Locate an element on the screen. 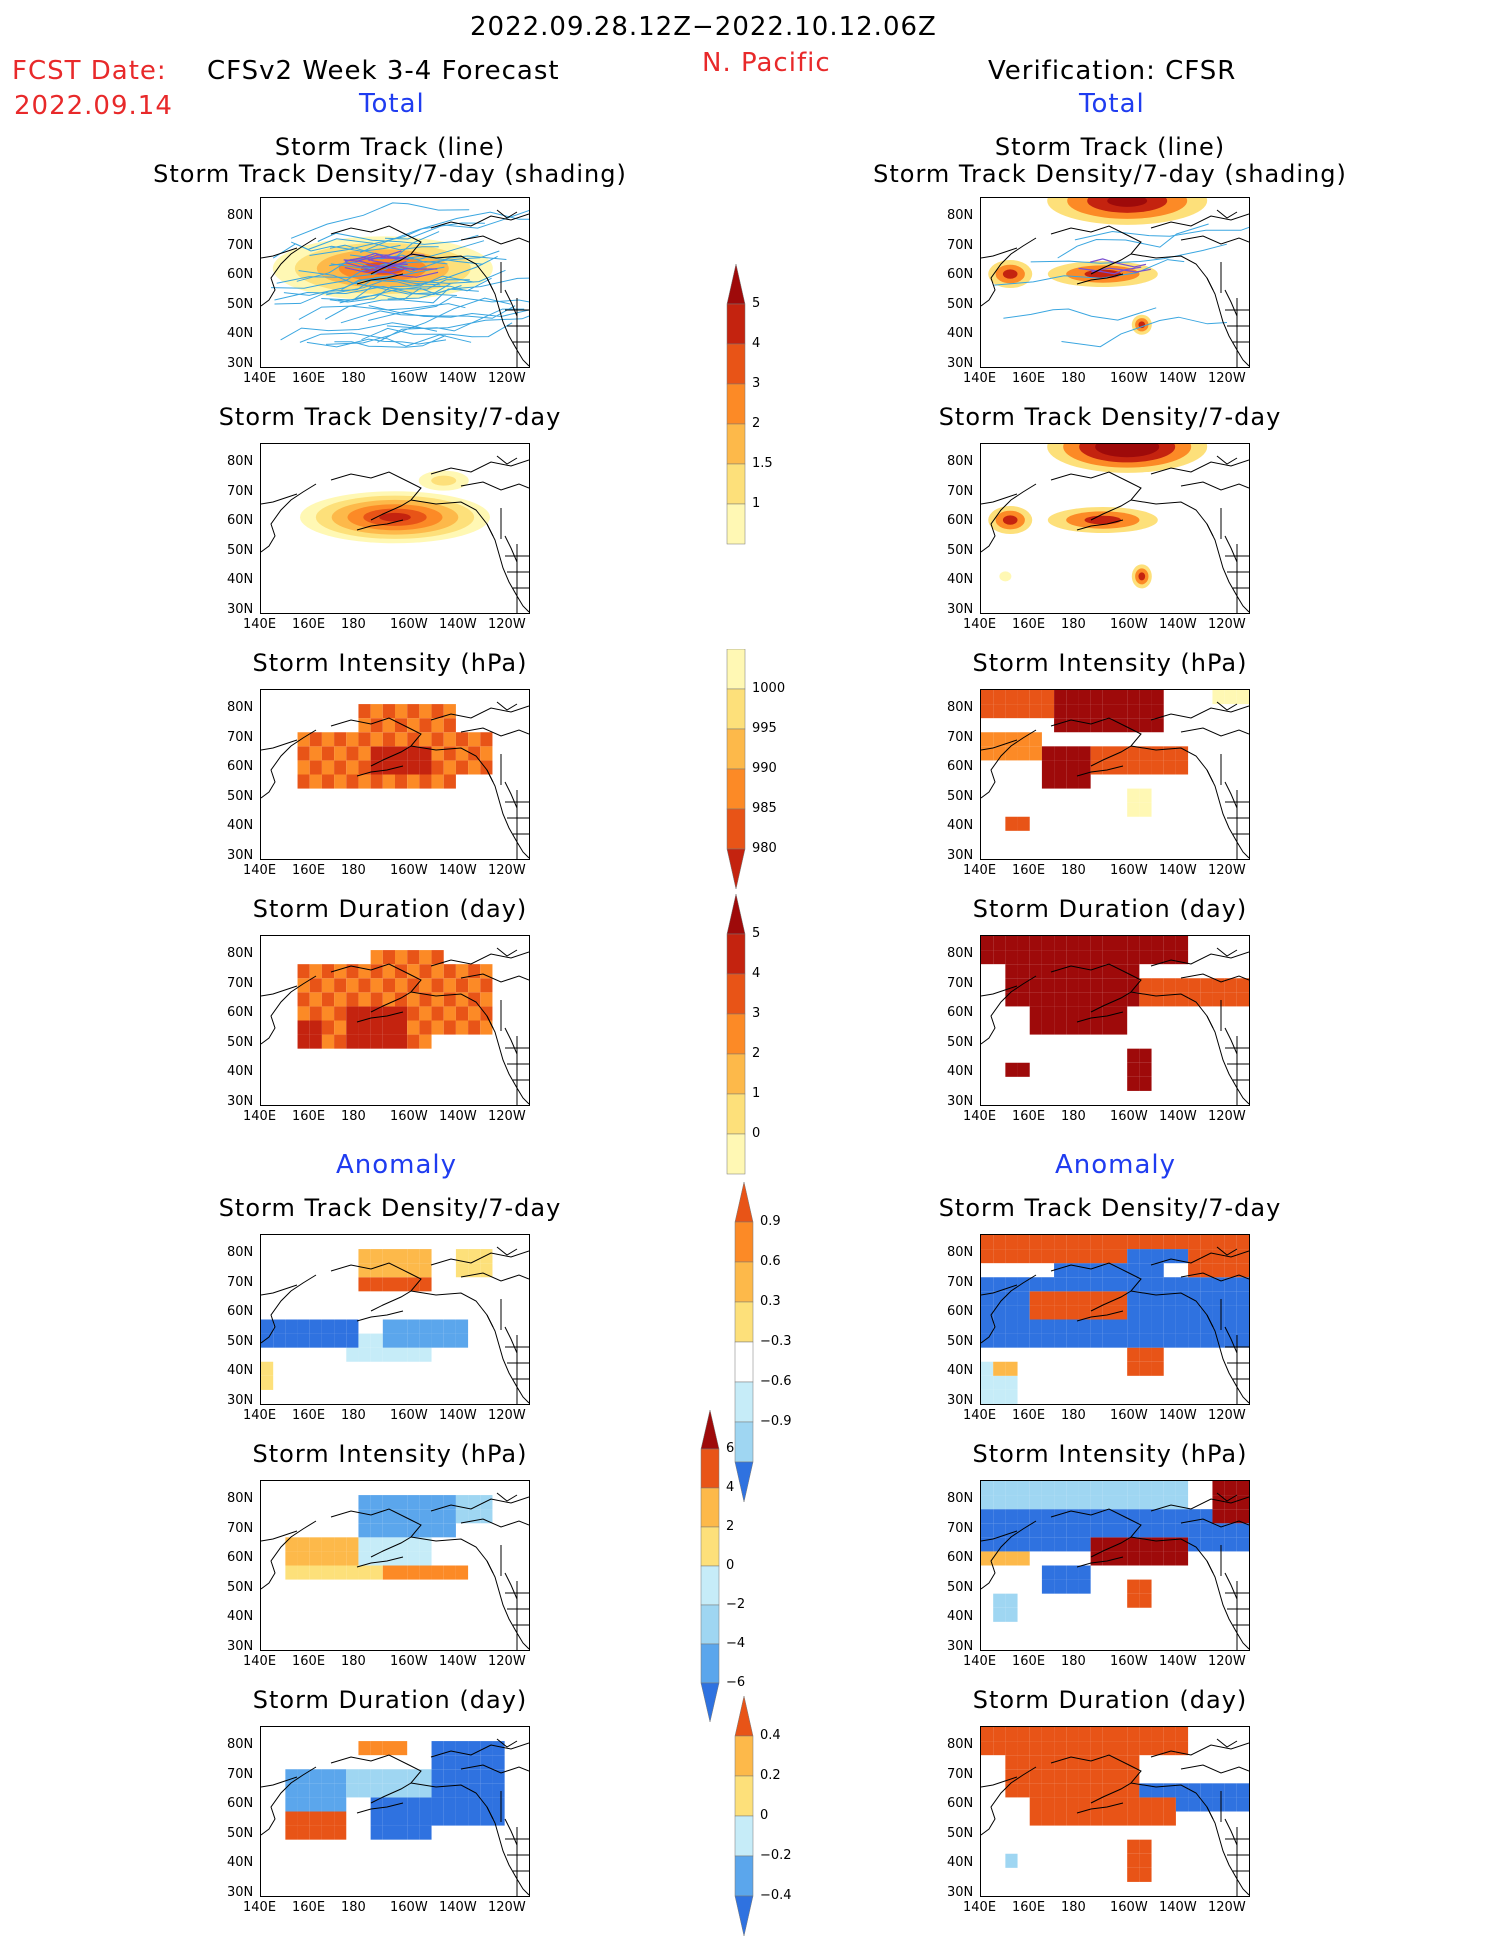  colorbar-label: 1.5 is located at coordinates (762, 463).